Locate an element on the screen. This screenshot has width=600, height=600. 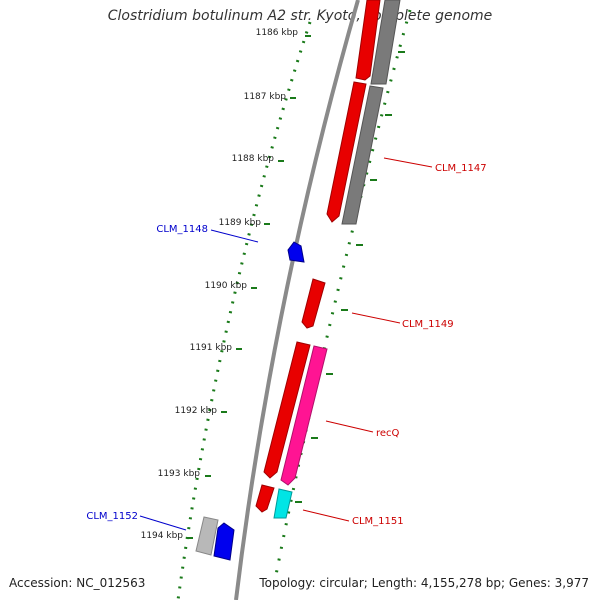
gene-arrow-gray-long is located at coordinates (362, 155).